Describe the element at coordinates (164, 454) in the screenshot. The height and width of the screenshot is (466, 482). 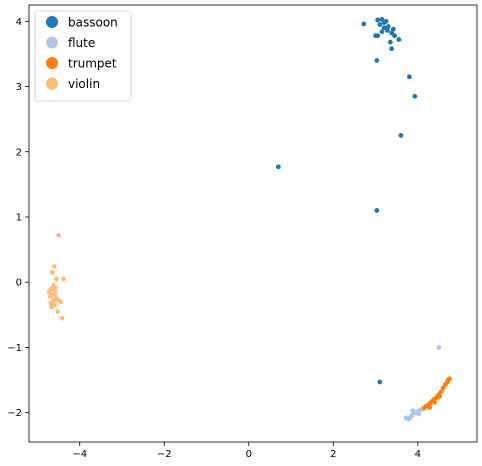
I see `x-tick-label: −2` at that location.